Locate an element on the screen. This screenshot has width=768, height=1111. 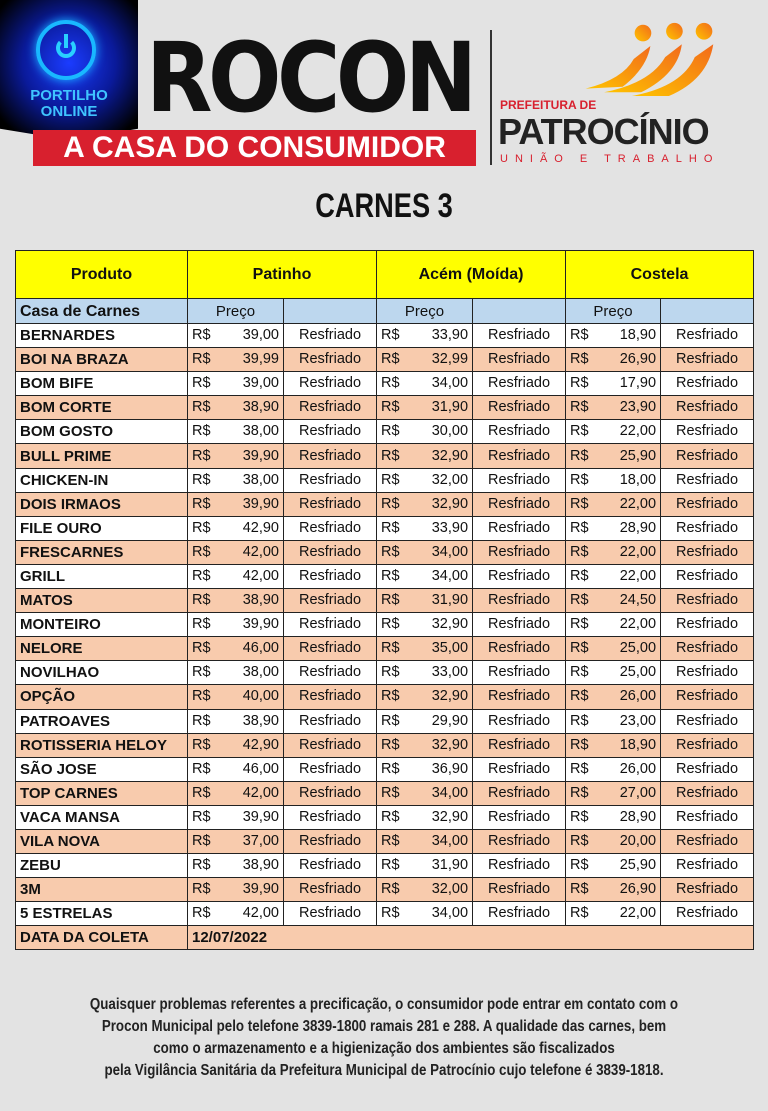
store-name: CHICKEN-IN is located at coordinates (101, 480).